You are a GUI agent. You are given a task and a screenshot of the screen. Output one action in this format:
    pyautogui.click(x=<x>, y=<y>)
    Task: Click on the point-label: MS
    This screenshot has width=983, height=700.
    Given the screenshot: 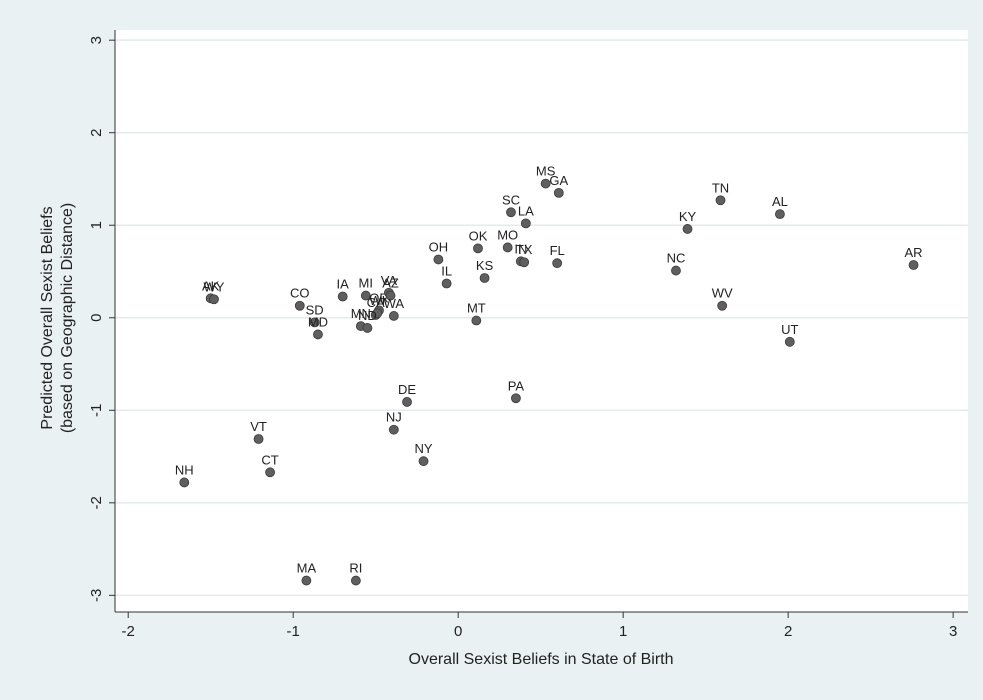 What is the action you would take?
    pyautogui.click(x=546, y=171)
    